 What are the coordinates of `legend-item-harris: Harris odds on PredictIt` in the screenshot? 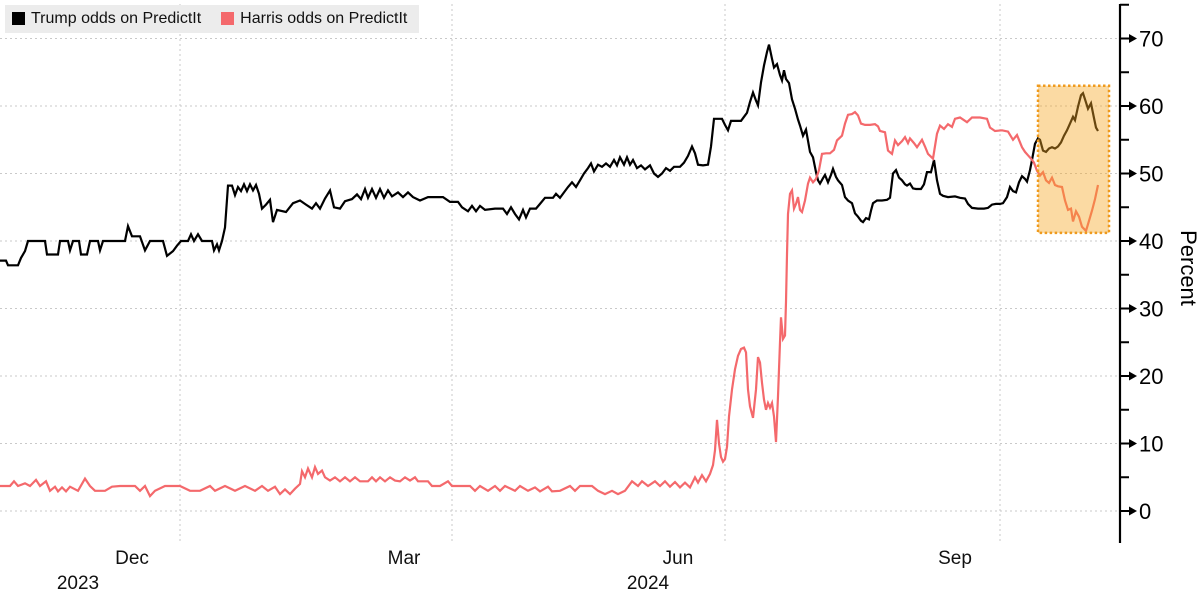 It's located at (314, 18).